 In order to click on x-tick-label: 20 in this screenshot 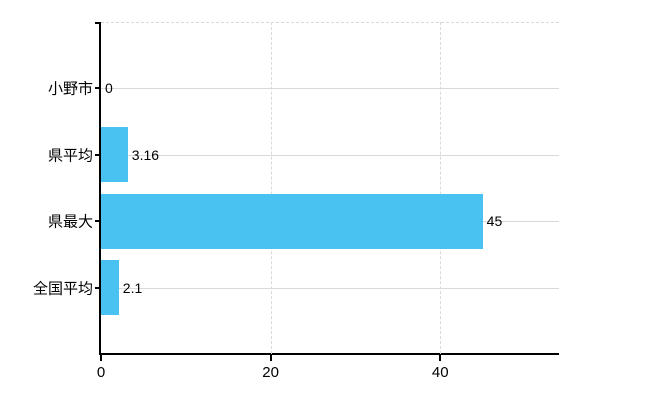, I will do `click(270, 372)`.